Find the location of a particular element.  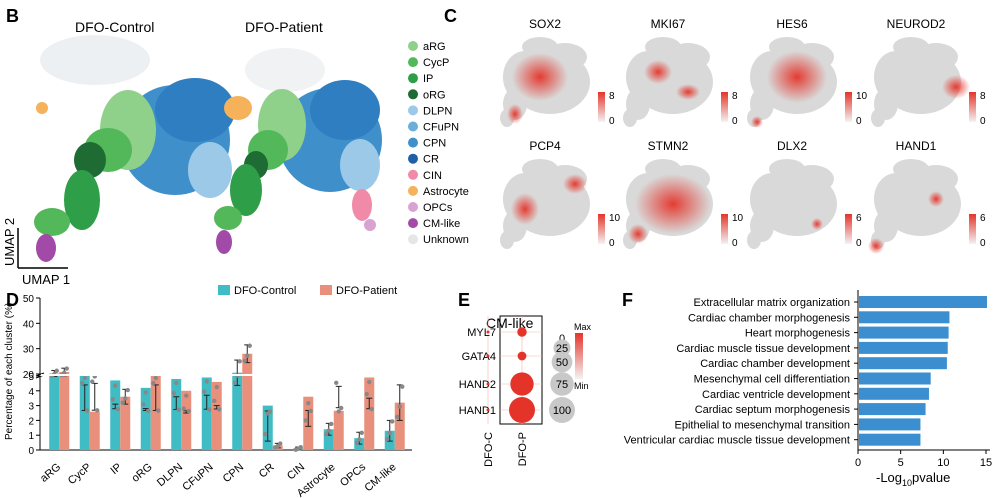

go-term-label: Cardiac septum morphogenesis is located at coordinates (773, 410).